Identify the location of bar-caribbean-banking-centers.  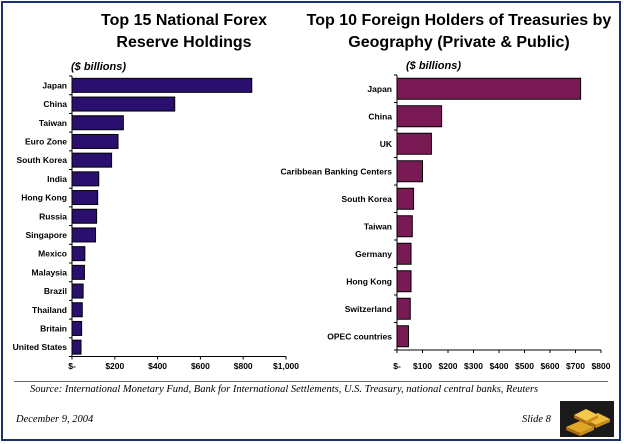
(409, 171).